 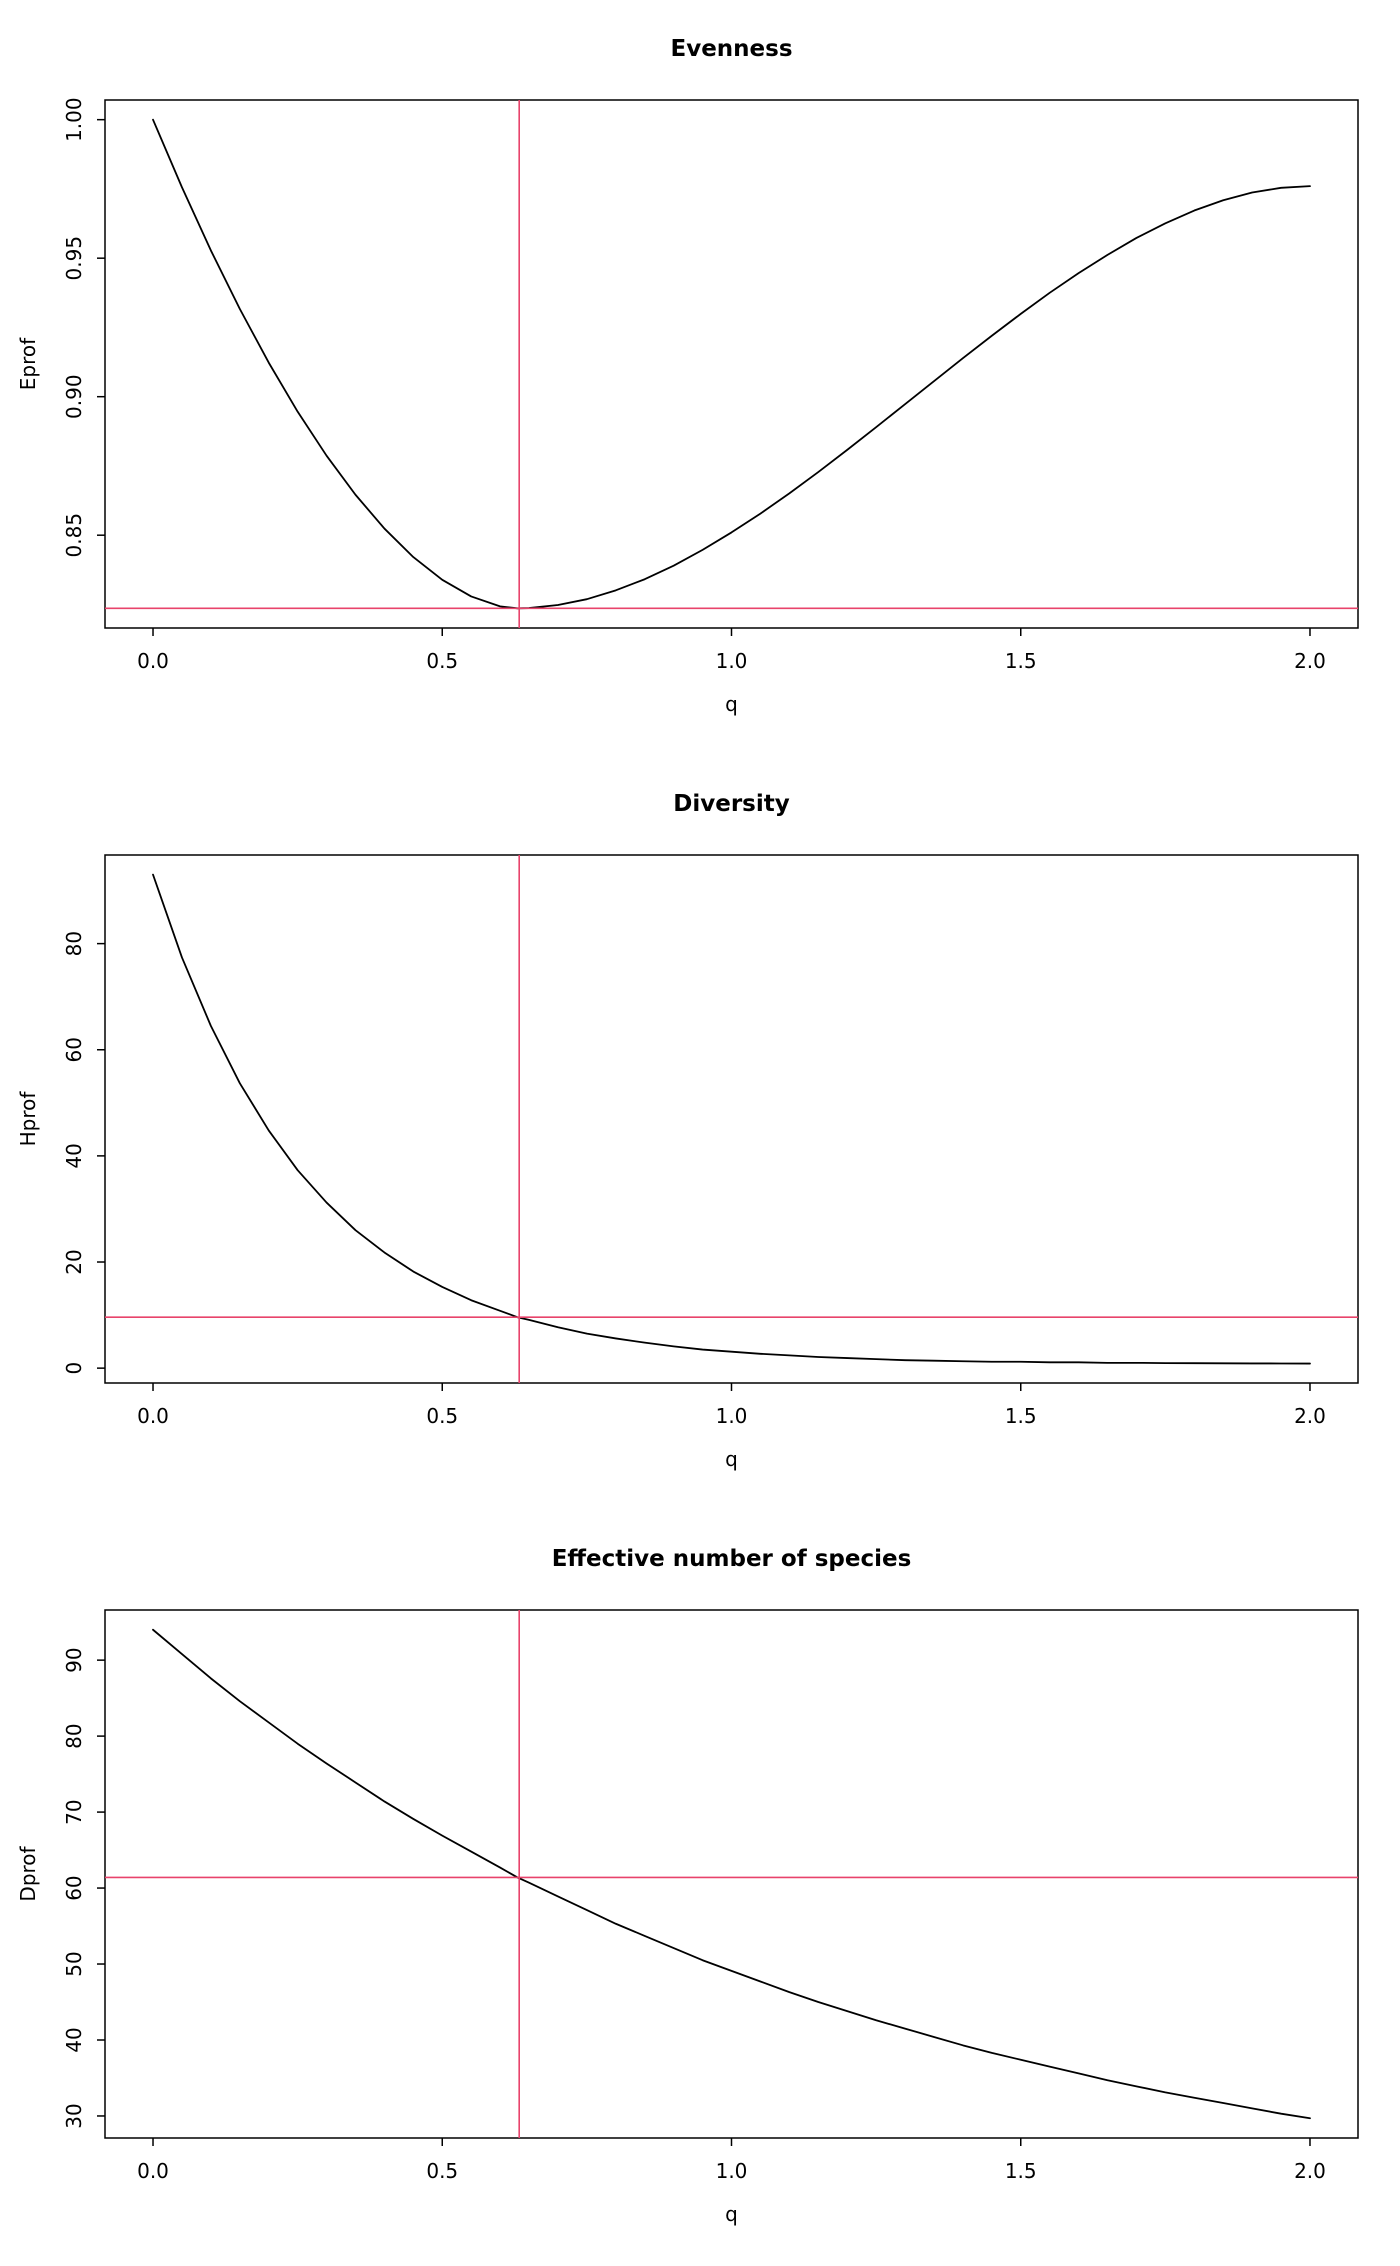 I want to click on y-axis-label: Dprof, so click(x=28, y=1874).